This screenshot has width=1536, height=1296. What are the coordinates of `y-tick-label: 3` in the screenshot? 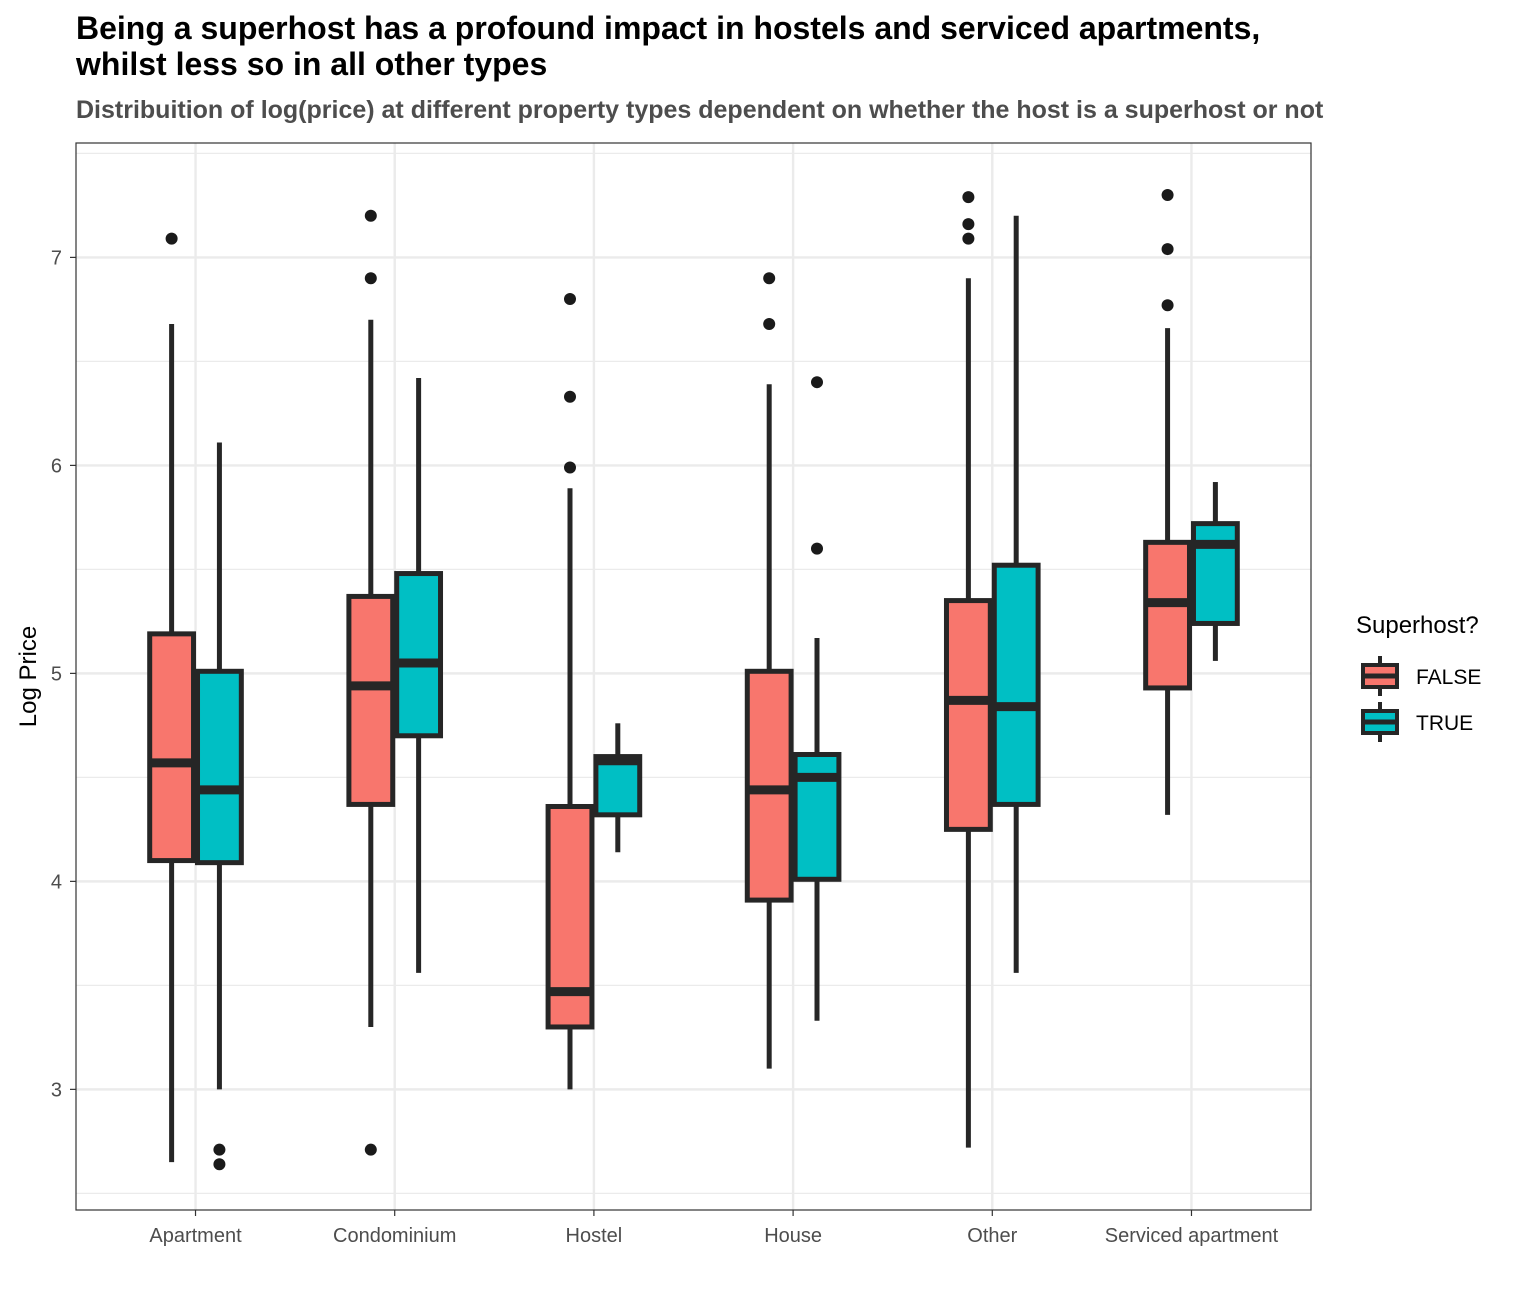 It's located at (56, 1090).